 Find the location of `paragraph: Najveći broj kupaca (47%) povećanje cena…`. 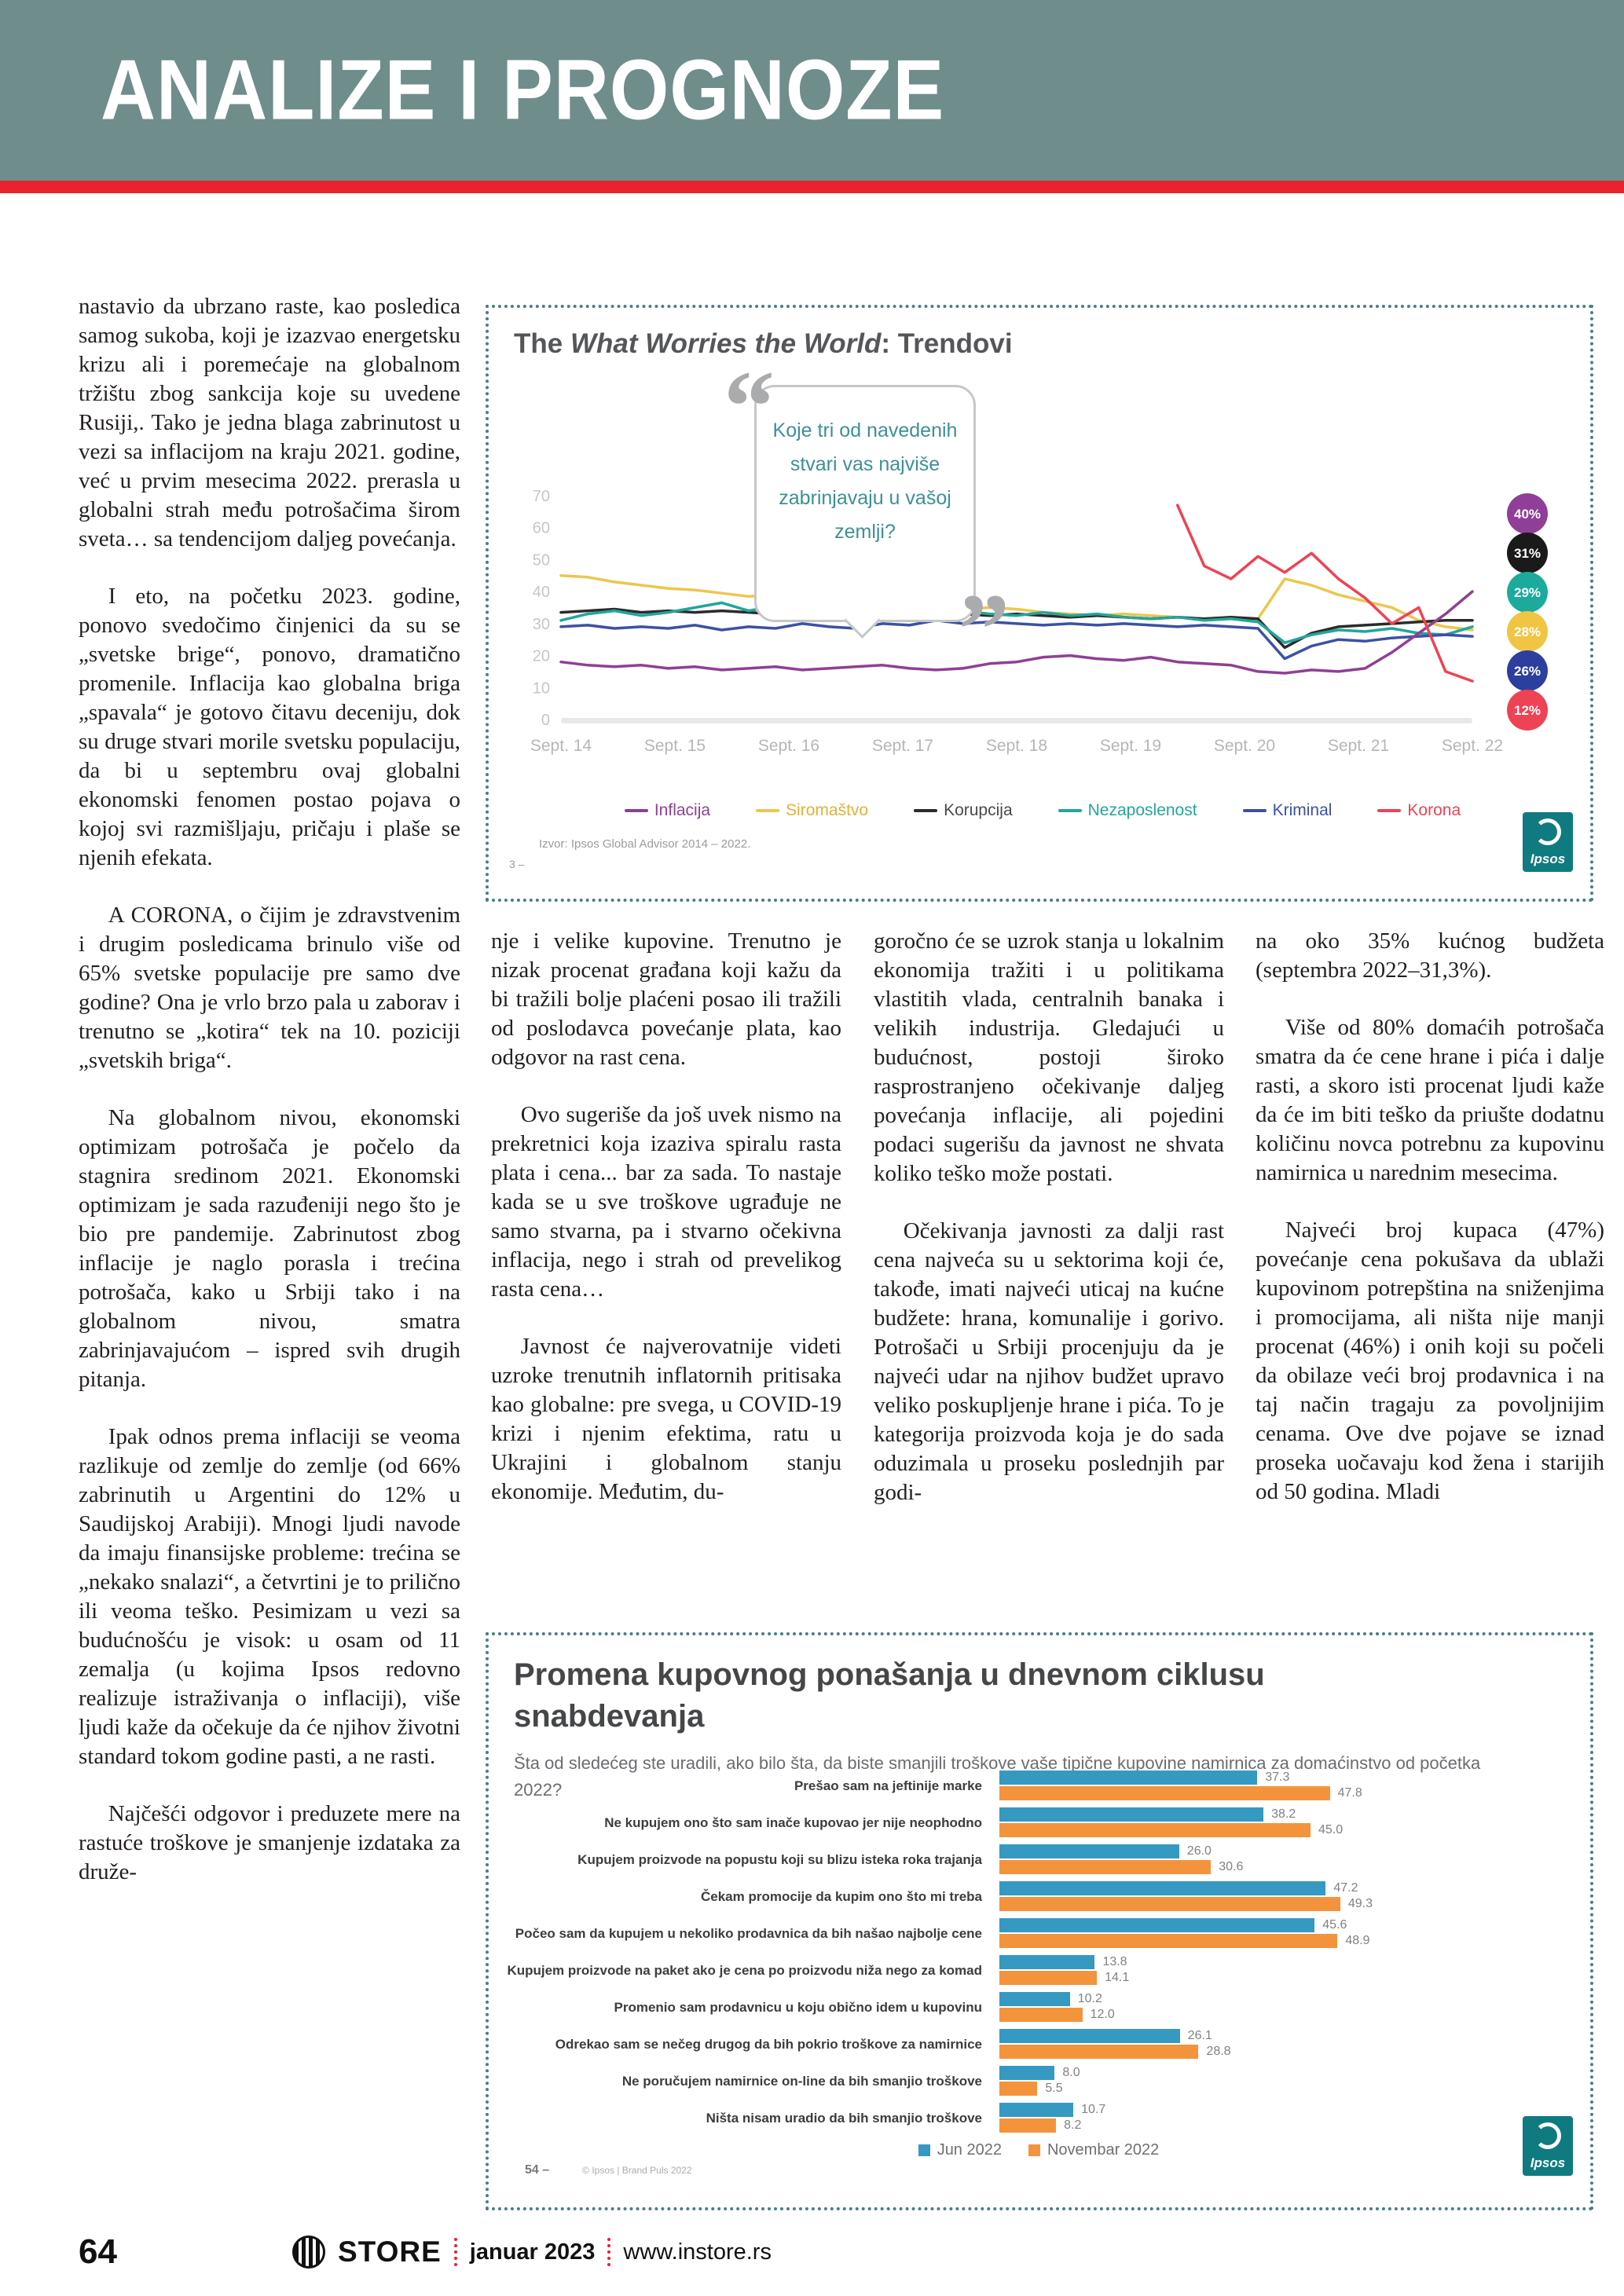

paragraph: Najveći broj kupaca (47%) povećanje cena… is located at coordinates (1430, 1361).